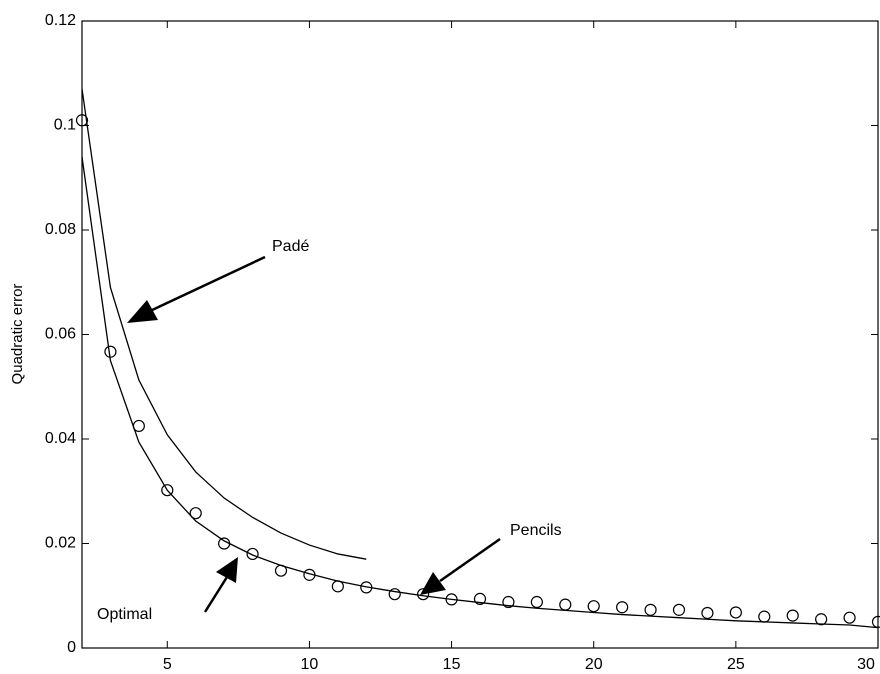  What do you see at coordinates (60, 229) in the screenshot?
I see `y-tick-label: 0.08` at bounding box center [60, 229].